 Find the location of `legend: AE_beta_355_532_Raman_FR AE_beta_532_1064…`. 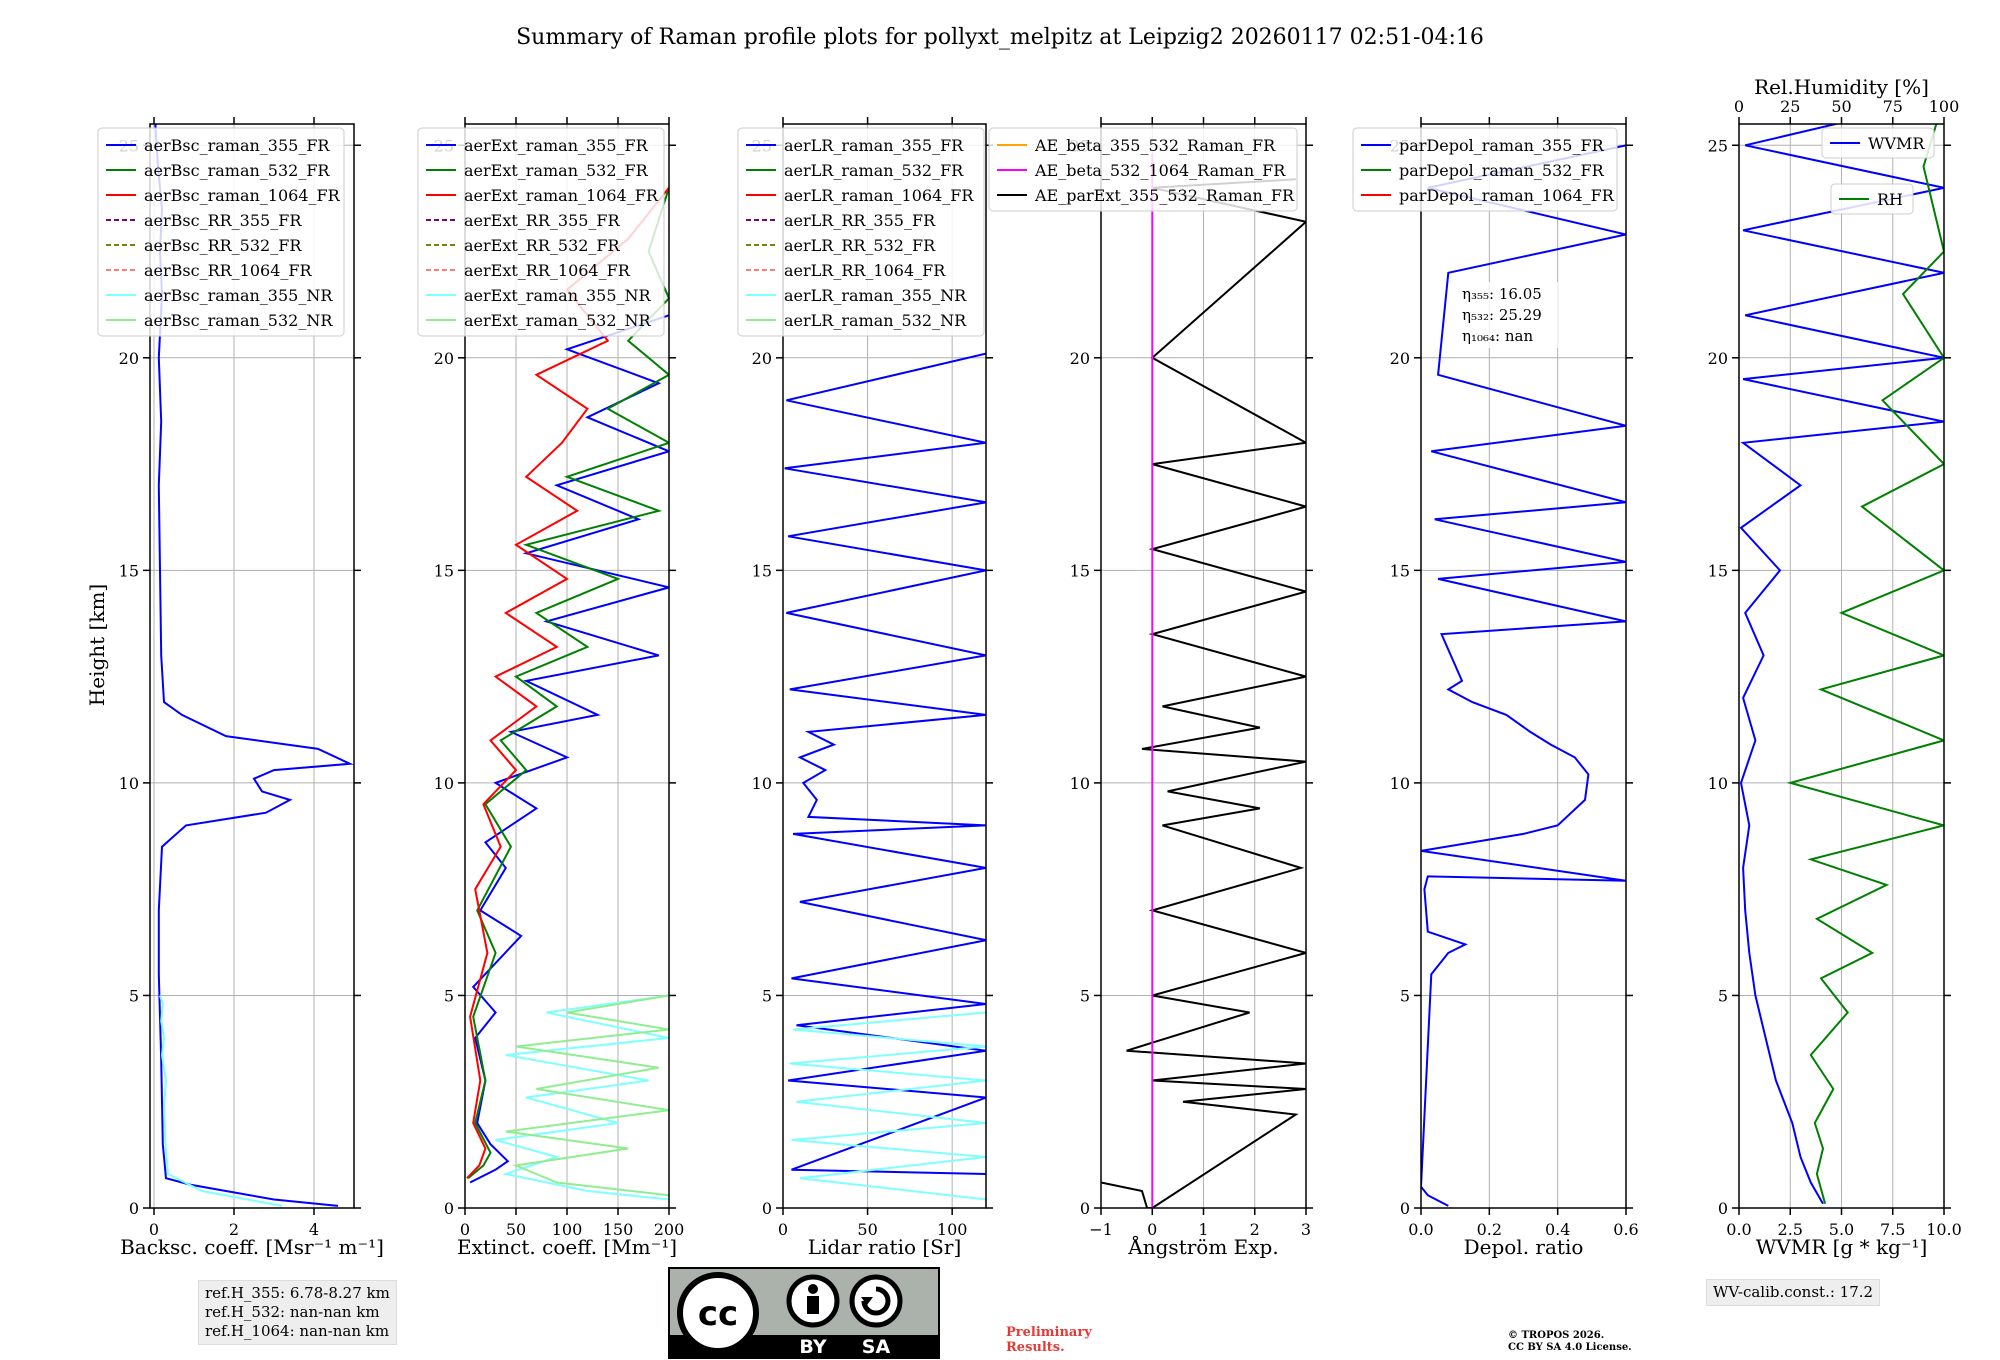

legend: AE_beta_355_532_Raman_FR AE_beta_532_1064… is located at coordinates (1143, 169).